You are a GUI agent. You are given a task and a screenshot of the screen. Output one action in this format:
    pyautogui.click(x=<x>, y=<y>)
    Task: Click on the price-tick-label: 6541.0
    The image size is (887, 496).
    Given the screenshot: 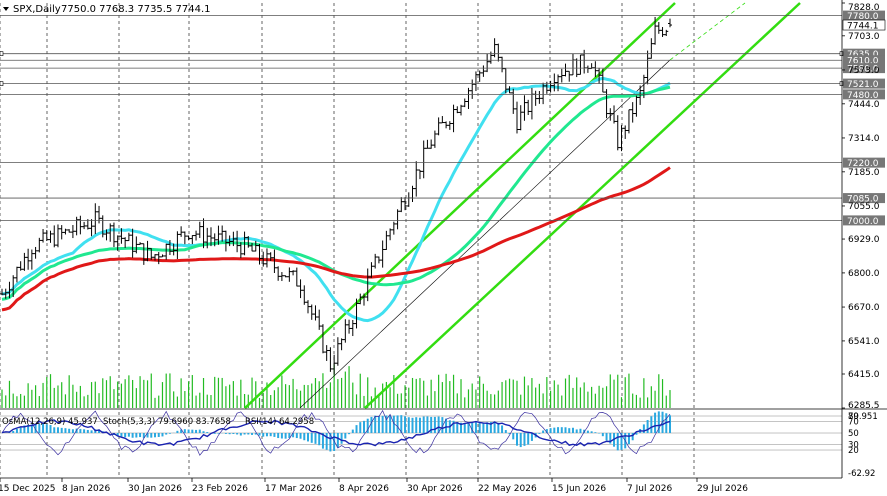 What is the action you would take?
    pyautogui.click(x=864, y=342)
    